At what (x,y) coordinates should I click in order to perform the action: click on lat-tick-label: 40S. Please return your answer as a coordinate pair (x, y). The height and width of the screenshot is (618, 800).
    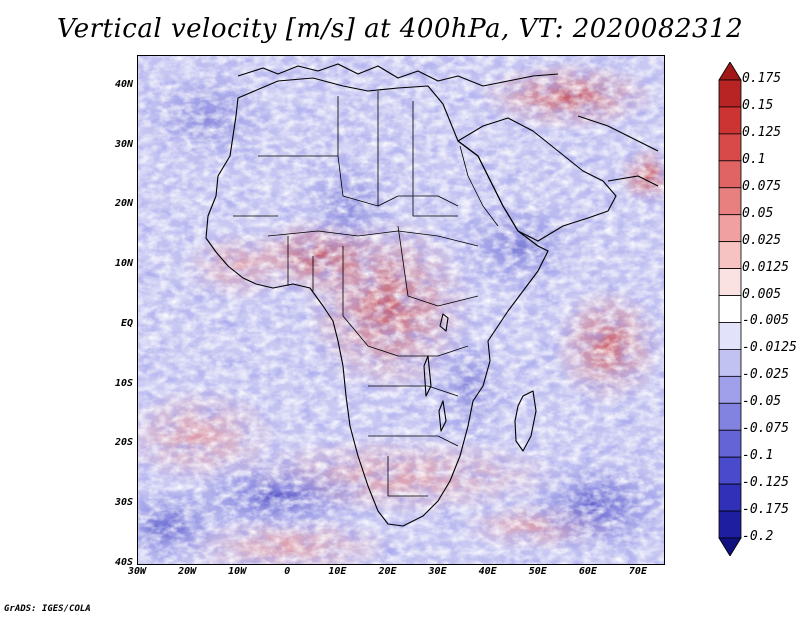
    Looking at the image, I should click on (123, 562).